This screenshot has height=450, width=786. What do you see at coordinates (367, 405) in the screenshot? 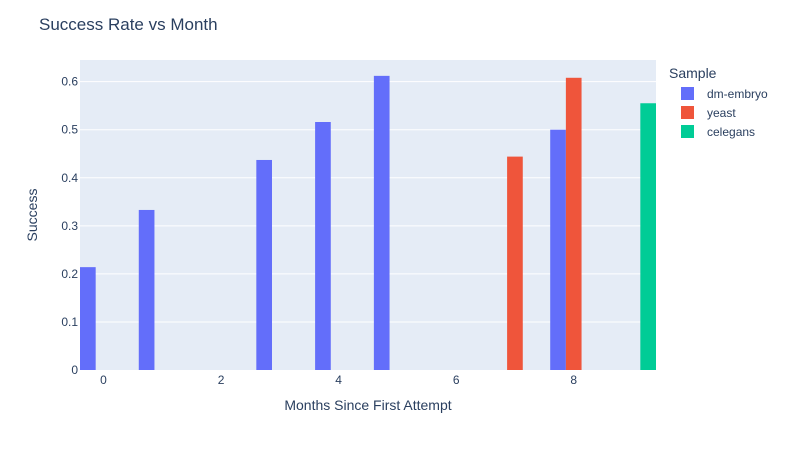
I see `x-axis-title: Months Since First Attempt` at bounding box center [367, 405].